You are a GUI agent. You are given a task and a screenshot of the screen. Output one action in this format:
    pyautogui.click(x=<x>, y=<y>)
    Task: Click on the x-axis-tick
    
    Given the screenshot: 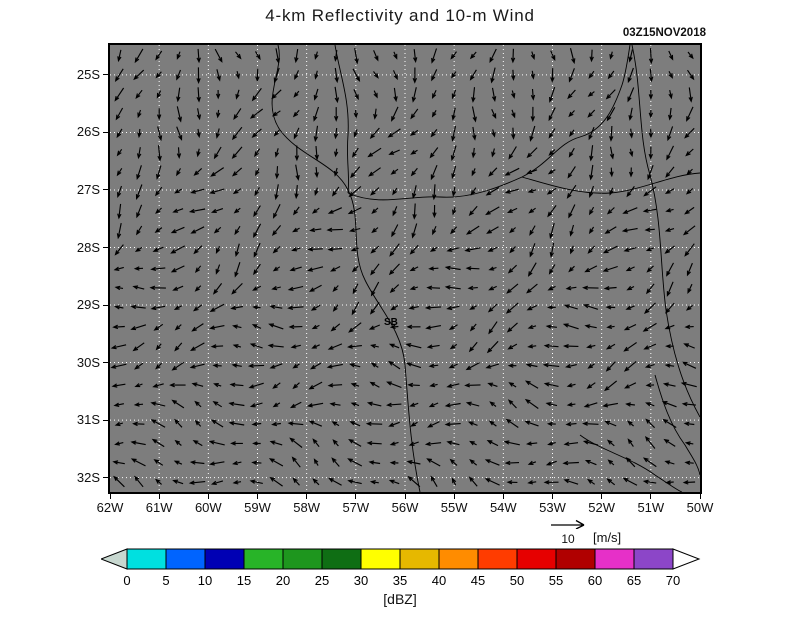 What is the action you would take?
    pyautogui.click(x=110, y=496)
    